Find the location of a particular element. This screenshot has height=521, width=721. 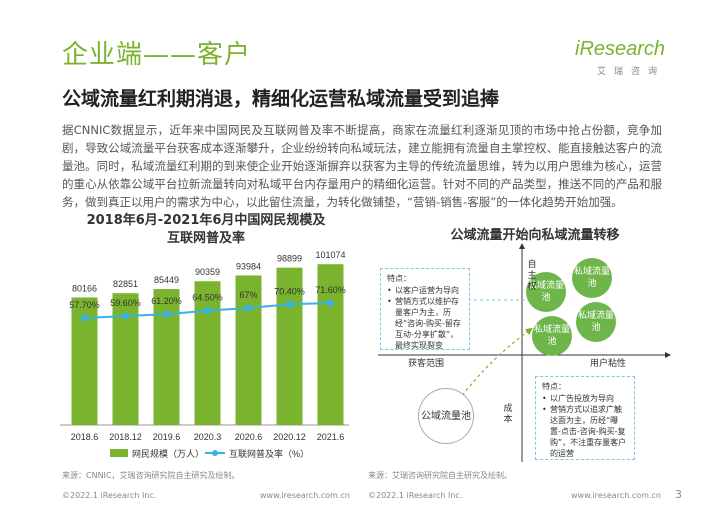

line-value-label: 61.20% is located at coordinates (166, 301).